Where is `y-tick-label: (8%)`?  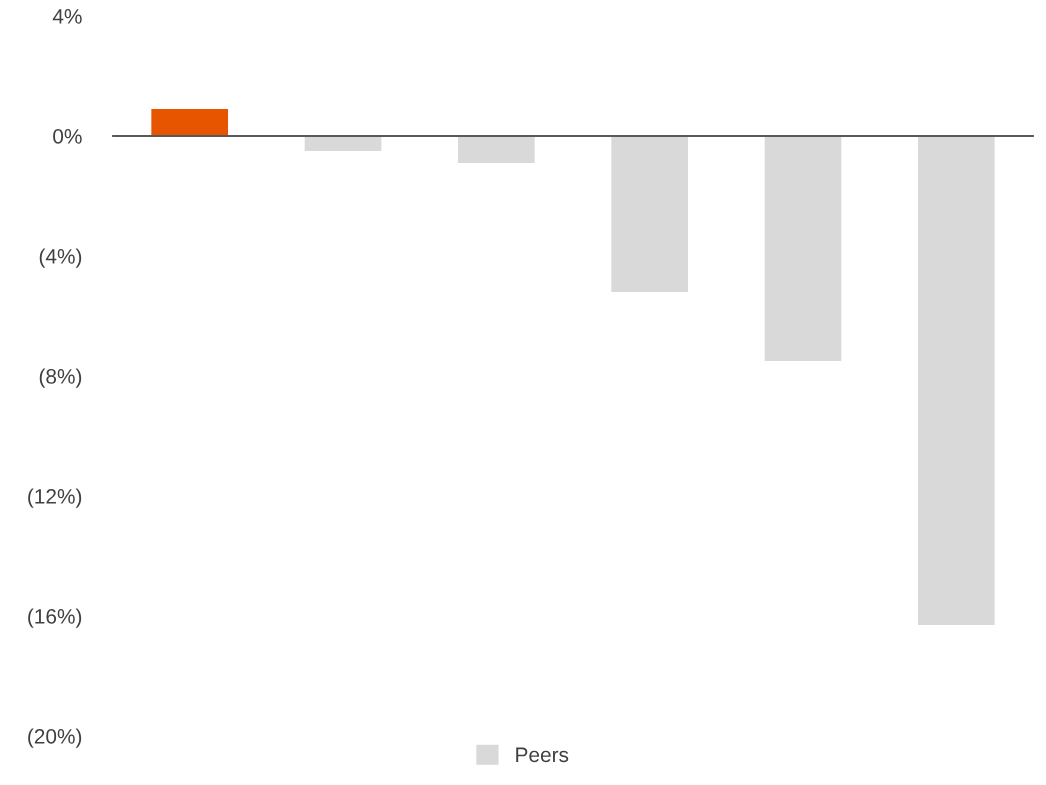
y-tick-label: (8%) is located at coordinates (60, 378).